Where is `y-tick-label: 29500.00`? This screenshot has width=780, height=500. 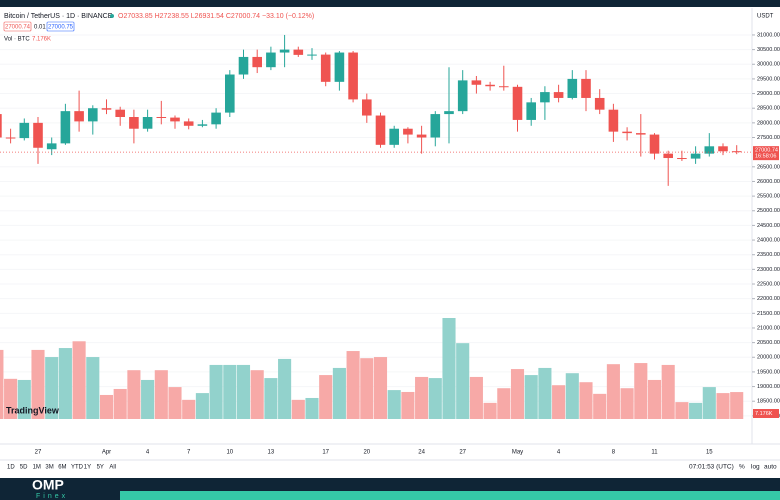 y-tick-label: 29500.00 is located at coordinates (768, 79).